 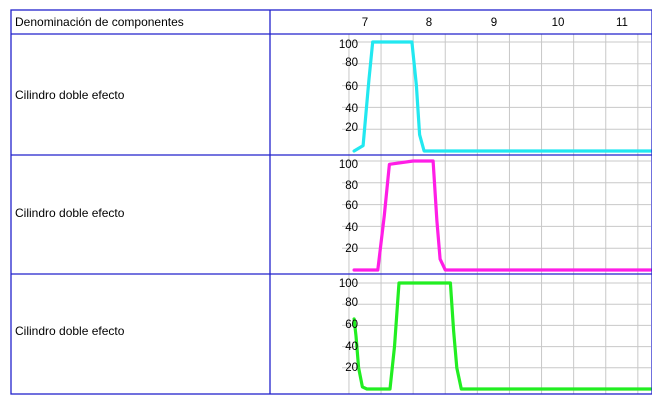 I want to click on column-title: Denominación de componentes, so click(x=99, y=22).